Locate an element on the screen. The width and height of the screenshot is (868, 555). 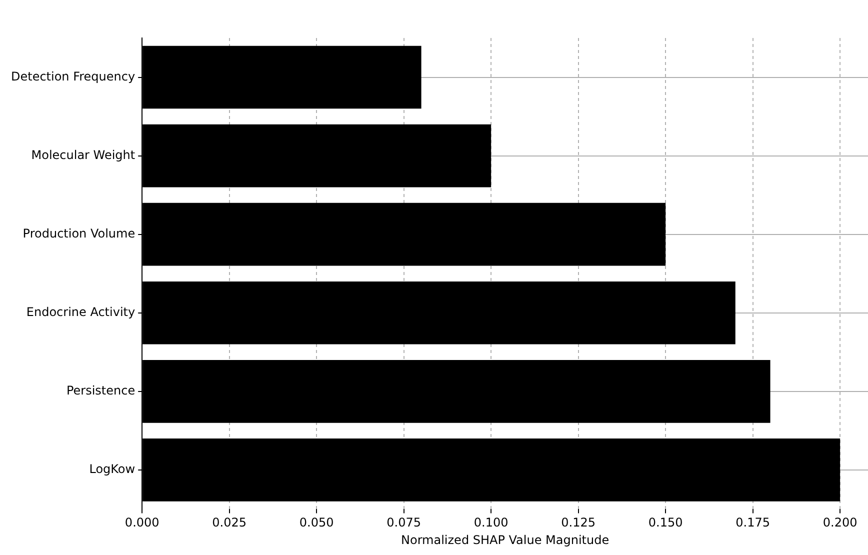
y-tick-label: Persistence is located at coordinates (101, 391).